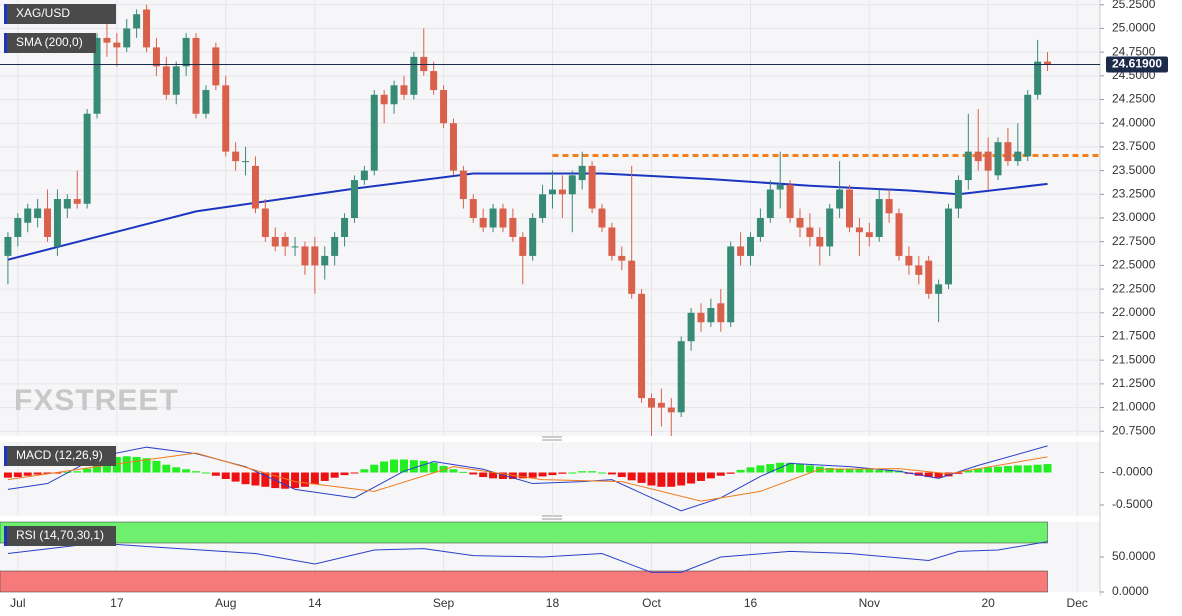 Image resolution: width=1182 pixels, height=616 pixels. Describe the element at coordinates (524, 581) in the screenshot. I see `rsi-band` at that location.